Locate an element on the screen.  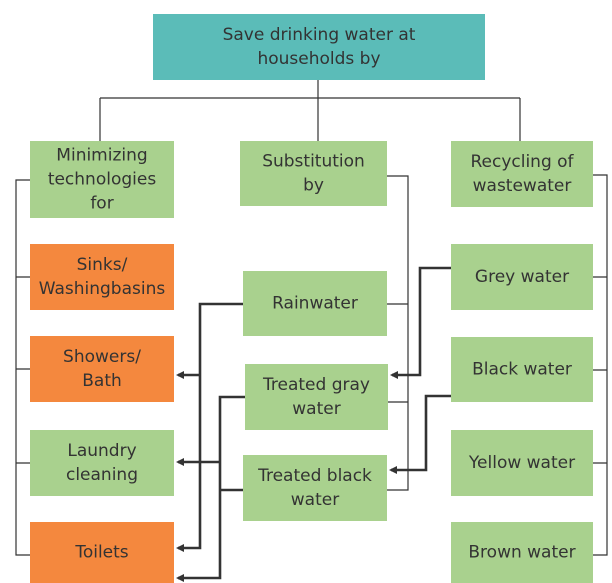
node-label: cleaning is located at coordinates (102, 475).